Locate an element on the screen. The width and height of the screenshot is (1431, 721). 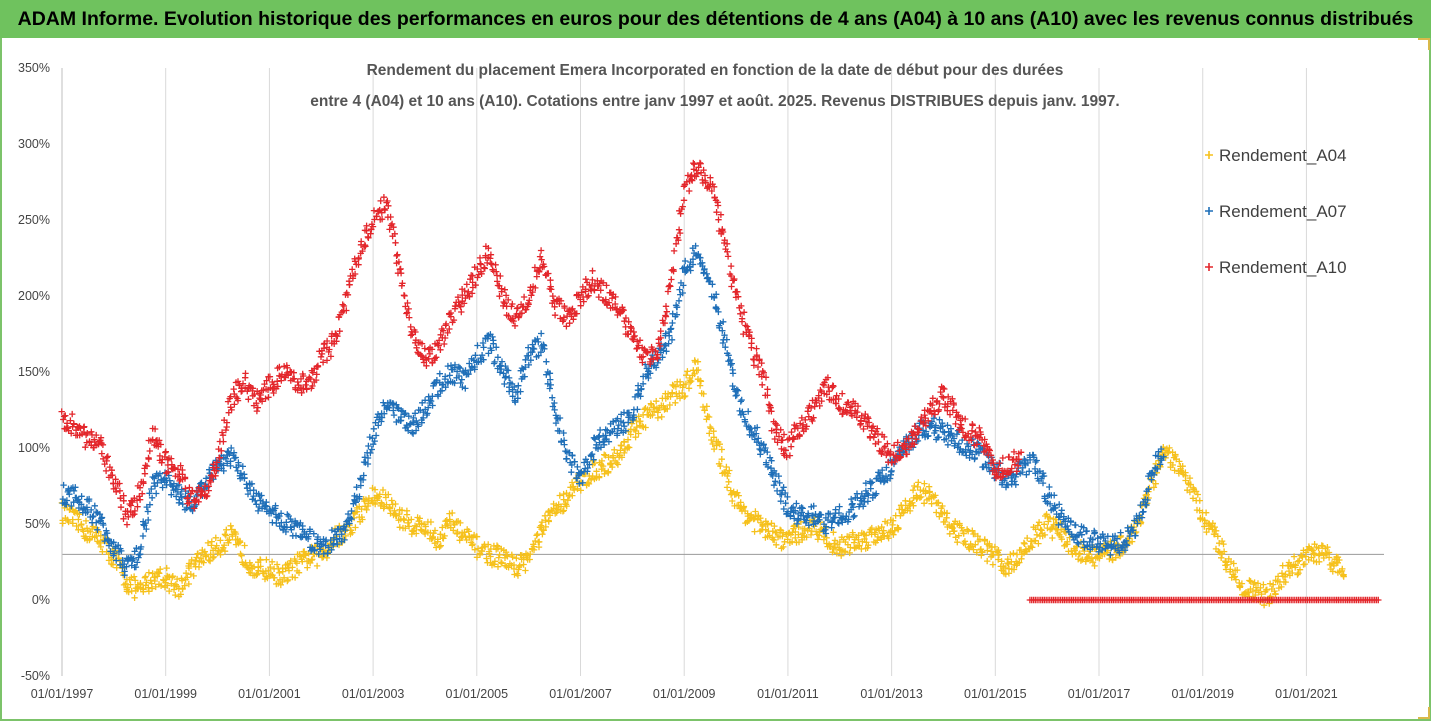
x-tick-label: 01/01/2017 is located at coordinates (1099, 694).